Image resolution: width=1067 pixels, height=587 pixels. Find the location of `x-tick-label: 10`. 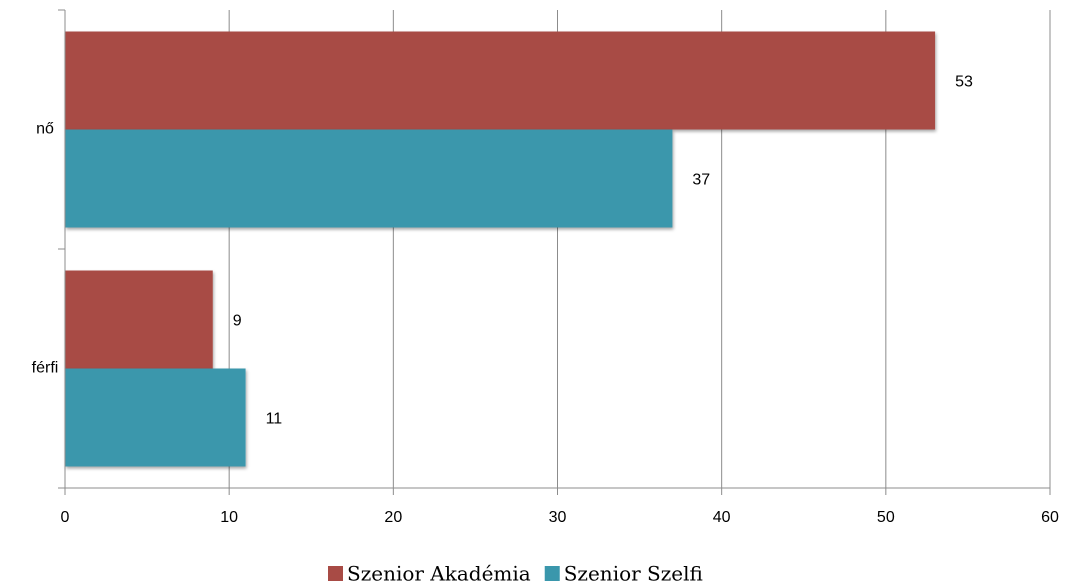

x-tick-label: 10 is located at coordinates (229, 517).